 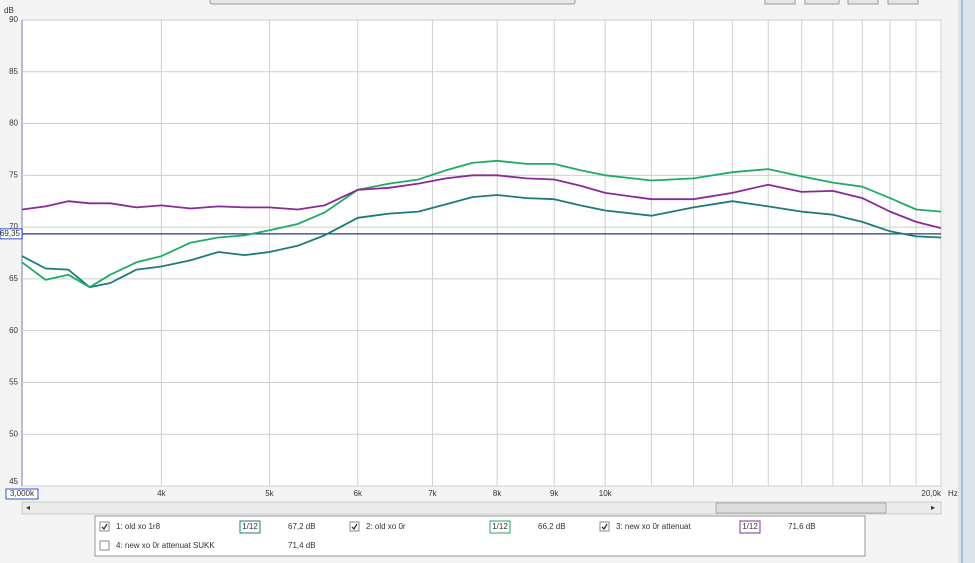 What do you see at coordinates (653, 526) in the screenshot?
I see `legend-name: 3: new xo 0r attenuat` at bounding box center [653, 526].